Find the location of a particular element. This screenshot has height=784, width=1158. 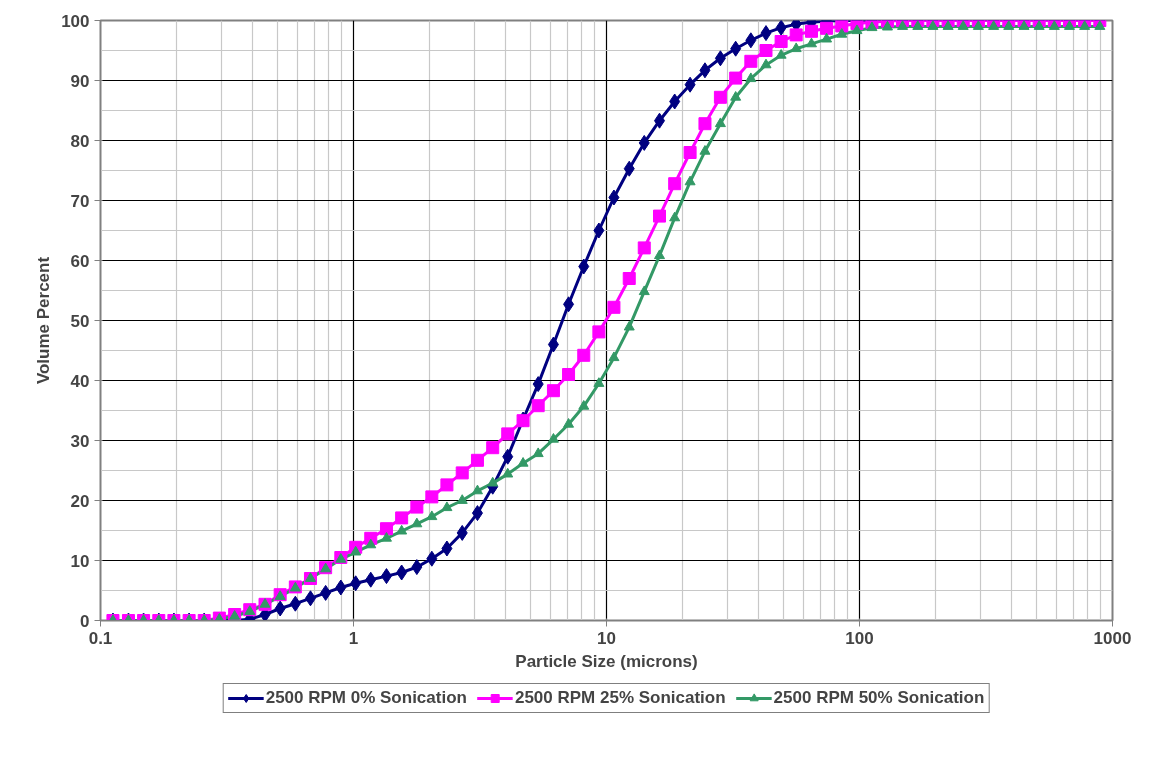

y-tick-label: 0 is located at coordinates (85, 621).